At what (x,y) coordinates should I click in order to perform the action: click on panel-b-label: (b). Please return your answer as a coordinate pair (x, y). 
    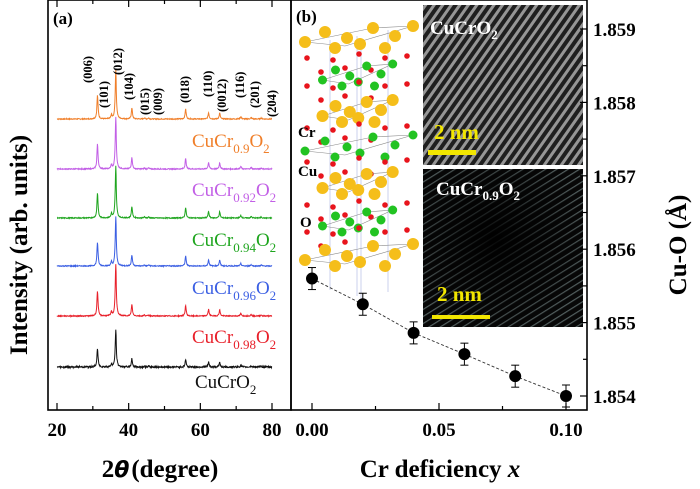
    Looking at the image, I should click on (306, 16).